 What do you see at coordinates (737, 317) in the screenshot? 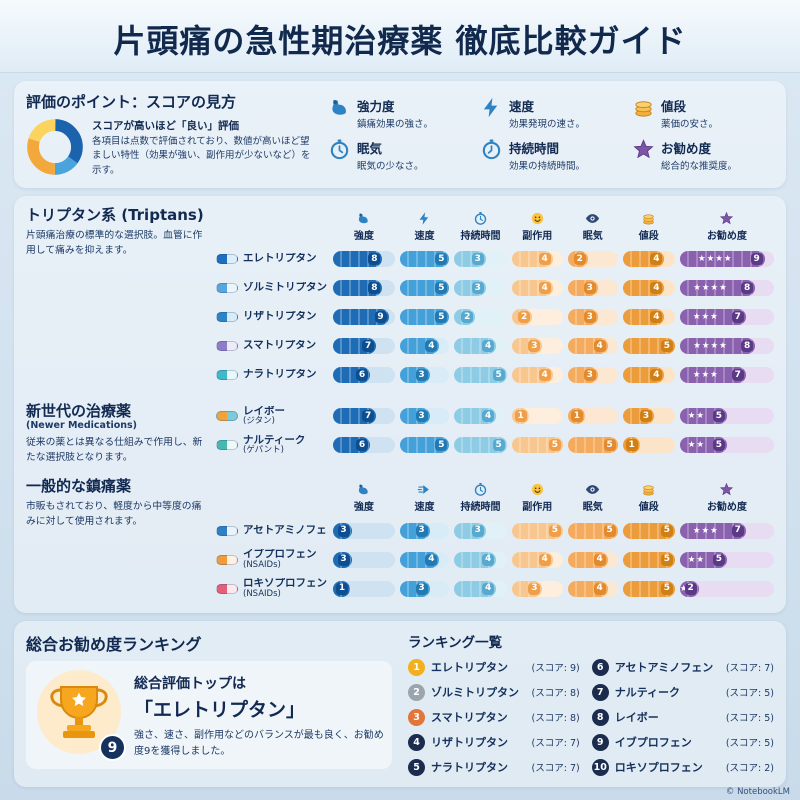
I see `recommend-score: 7` at bounding box center [737, 317].